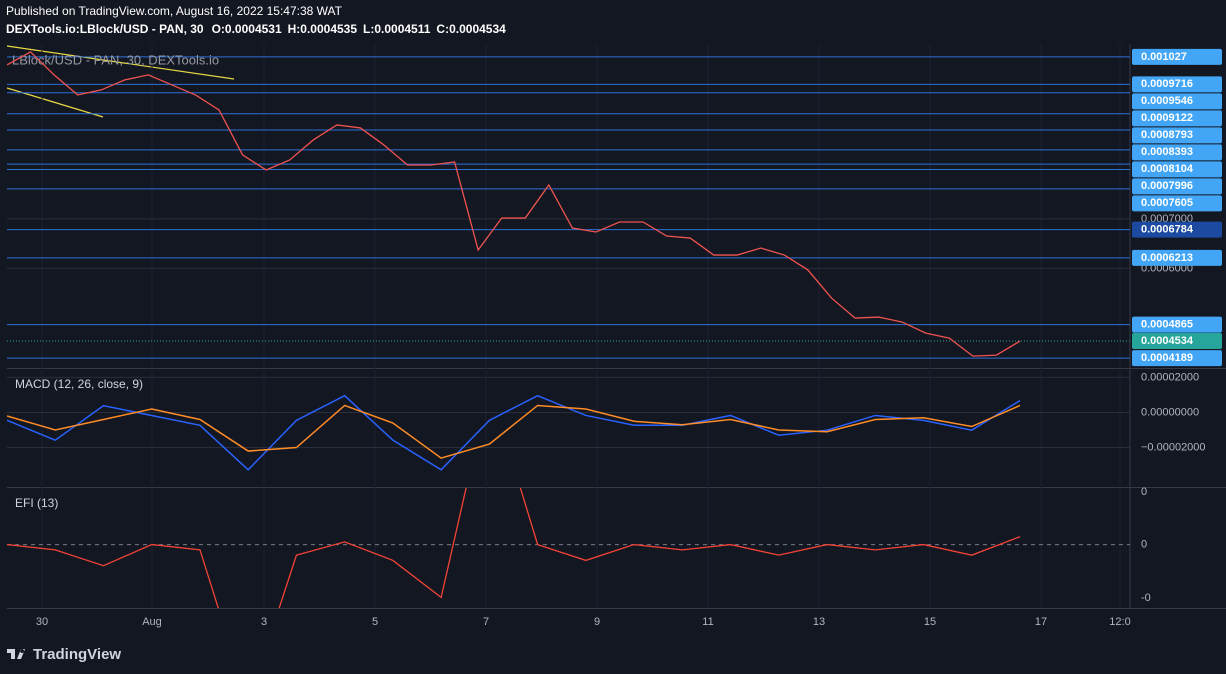 Image resolution: width=1226 pixels, height=674 pixels. Describe the element at coordinates (1167, 186) in the screenshot. I see `level-label: 0.0007996` at that location.